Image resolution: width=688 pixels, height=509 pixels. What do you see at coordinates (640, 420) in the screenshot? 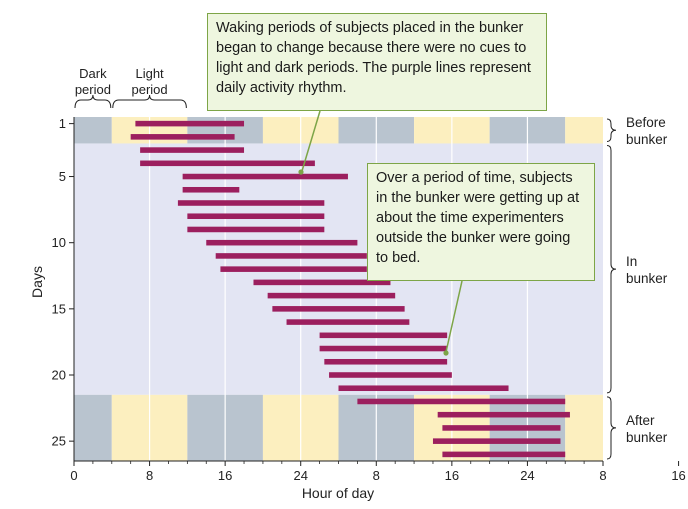
I see `phase-label-line1: After` at bounding box center [640, 420].